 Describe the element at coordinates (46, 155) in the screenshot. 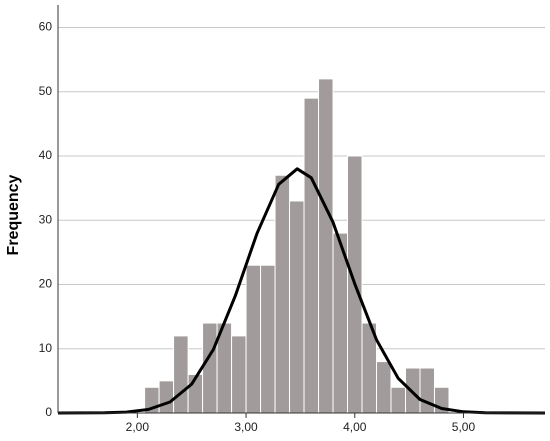

I see `y-tick-label: 40` at that location.